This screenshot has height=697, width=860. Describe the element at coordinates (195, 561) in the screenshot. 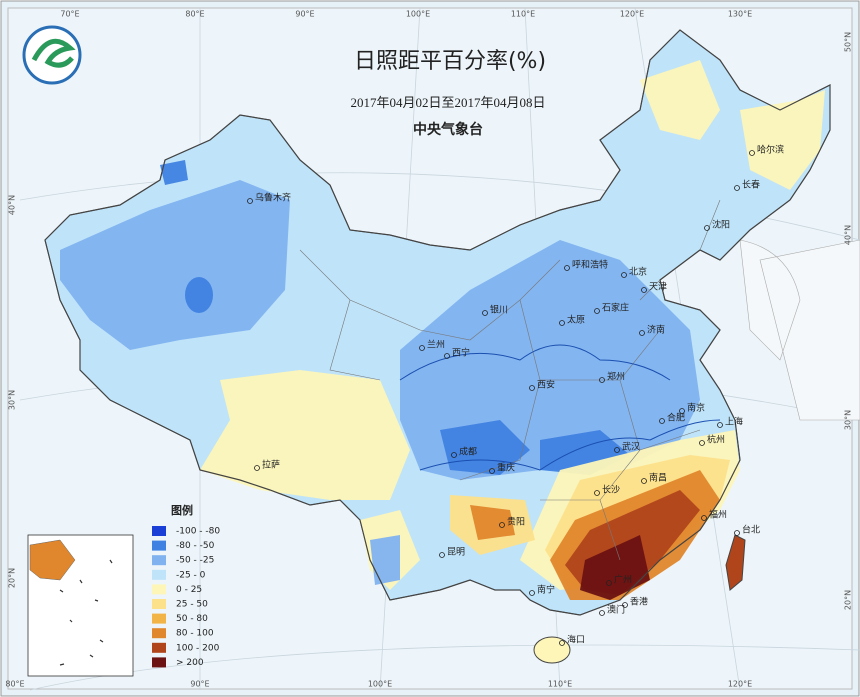

I see `legend-label: -50 - -25` at that location.